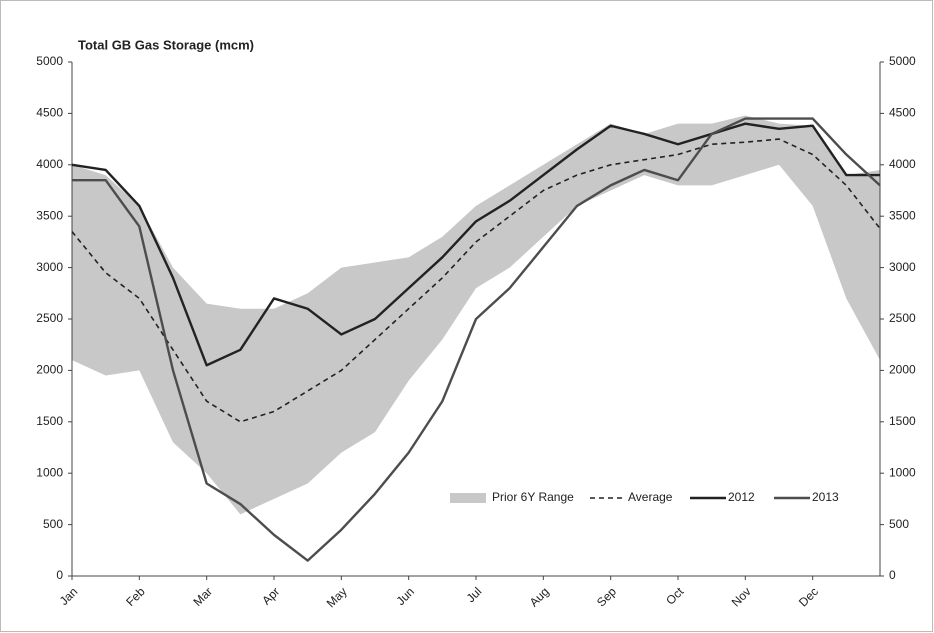 This screenshot has width=934, height=633. Describe the element at coordinates (650, 497) in the screenshot. I see `legend-label: Average` at that location.